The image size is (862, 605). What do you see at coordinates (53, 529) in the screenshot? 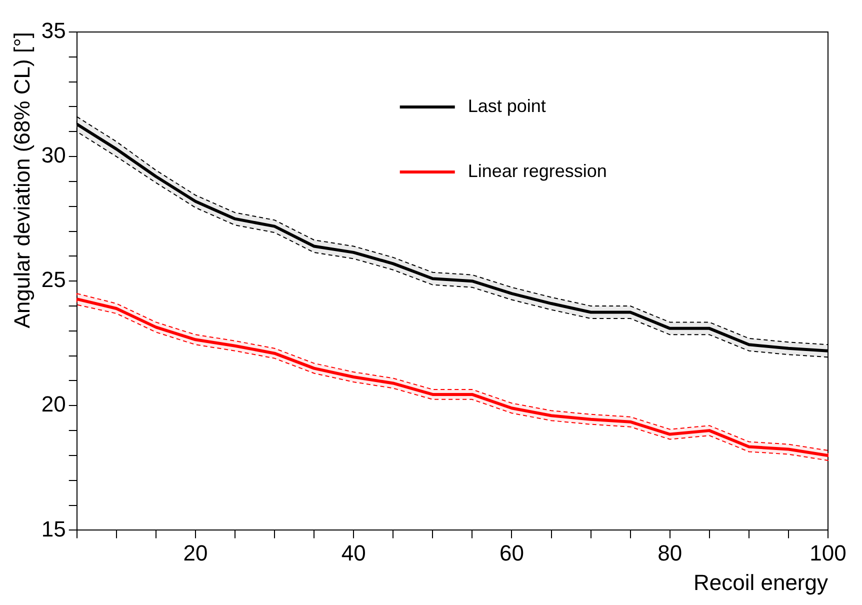
I see `y-tick-label: 15` at bounding box center [53, 529].